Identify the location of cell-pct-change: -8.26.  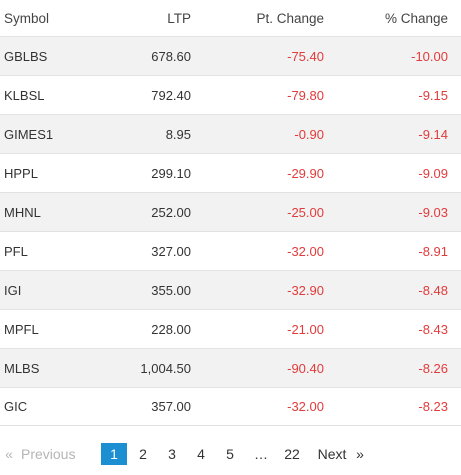
(433, 368).